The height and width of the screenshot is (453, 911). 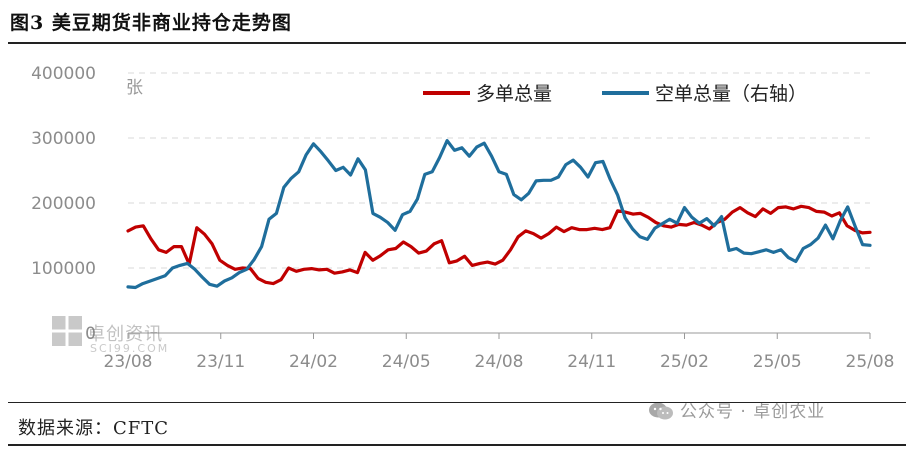 I want to click on data-source: 数据来源：CFTC, so click(x=94, y=428).